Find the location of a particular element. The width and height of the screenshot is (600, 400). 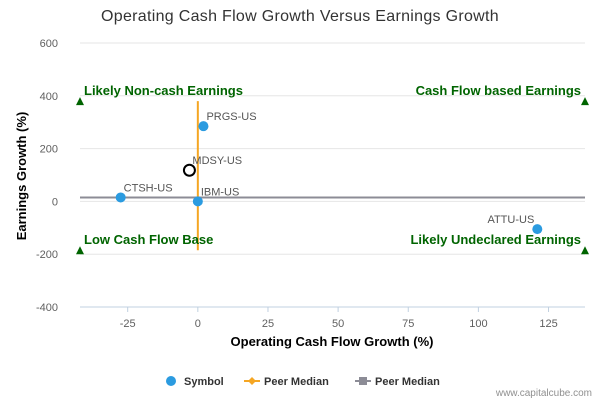

y-tick-label: 200 is located at coordinates (49, 150).